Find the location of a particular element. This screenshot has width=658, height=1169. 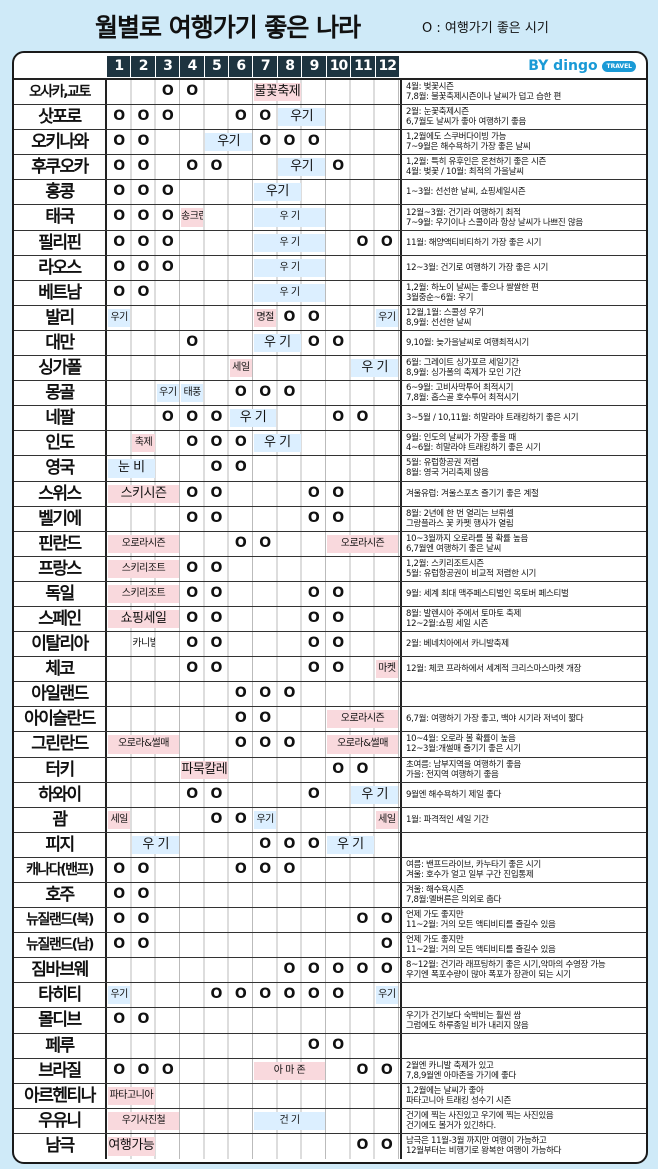

month-header: 8 is located at coordinates (289, 66).